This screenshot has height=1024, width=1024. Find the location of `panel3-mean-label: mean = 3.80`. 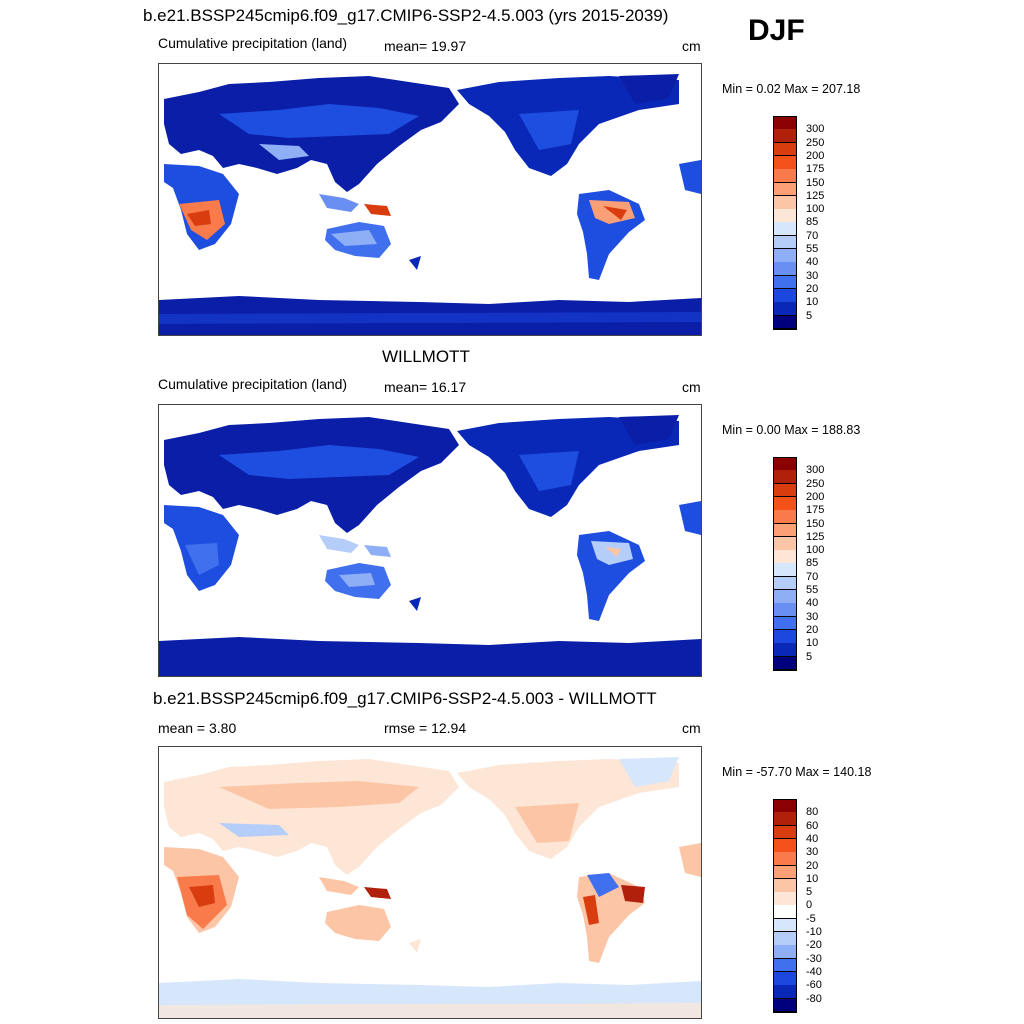

panel3-mean-label: mean = 3.80 is located at coordinates (197, 728).